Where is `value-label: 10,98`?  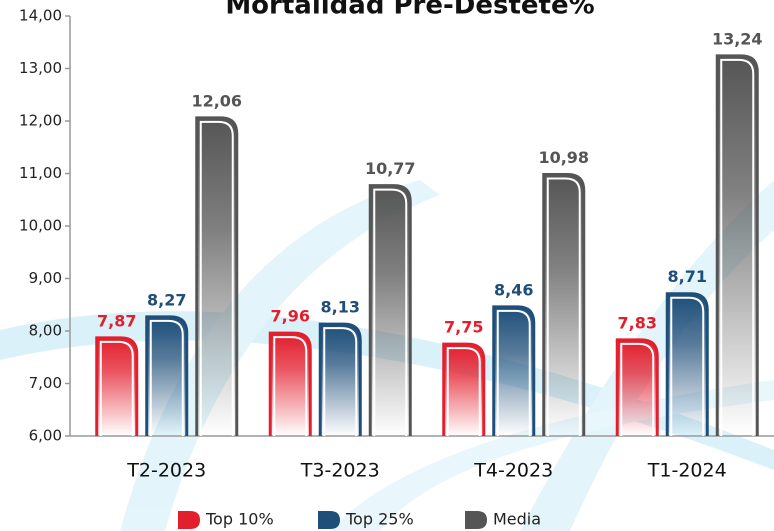 value-label: 10,98 is located at coordinates (563, 157).